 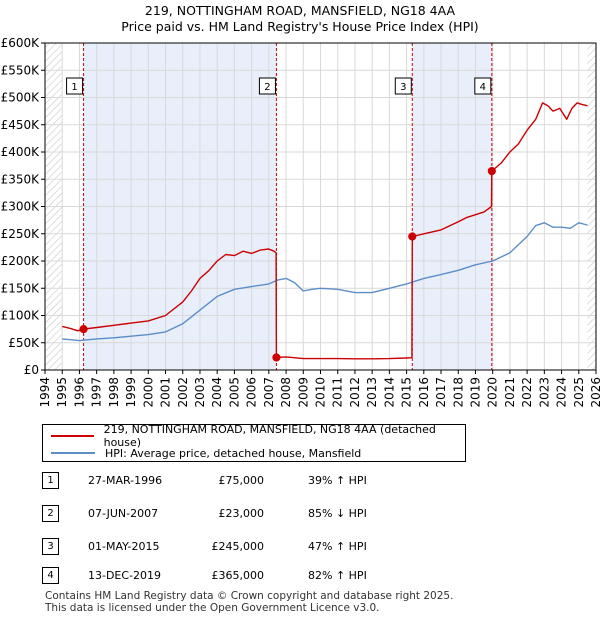 I want to click on legend-swatch-property, so click(x=72, y=436).